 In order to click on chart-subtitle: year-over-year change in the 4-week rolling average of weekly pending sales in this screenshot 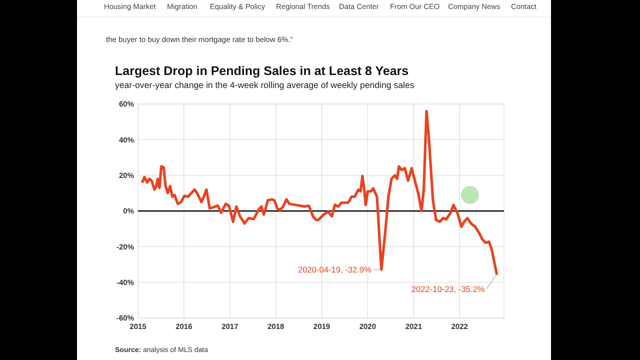, I will do `click(265, 85)`.